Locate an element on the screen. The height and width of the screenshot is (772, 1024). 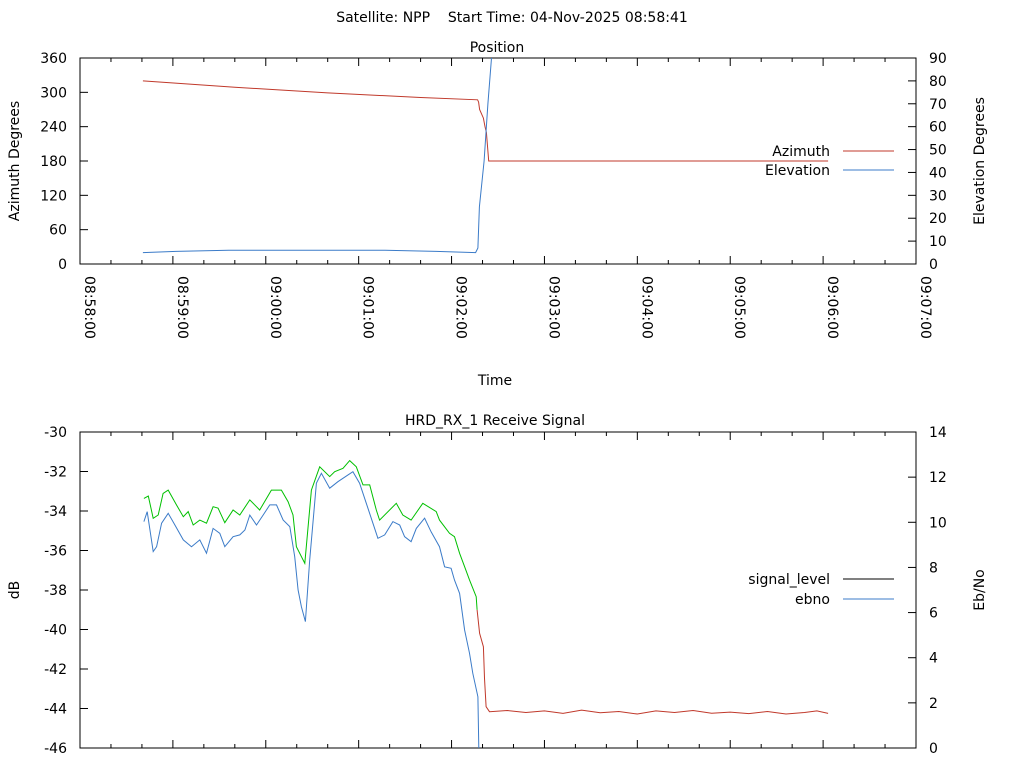
y2-tick-label: 8 is located at coordinates (933, 568).